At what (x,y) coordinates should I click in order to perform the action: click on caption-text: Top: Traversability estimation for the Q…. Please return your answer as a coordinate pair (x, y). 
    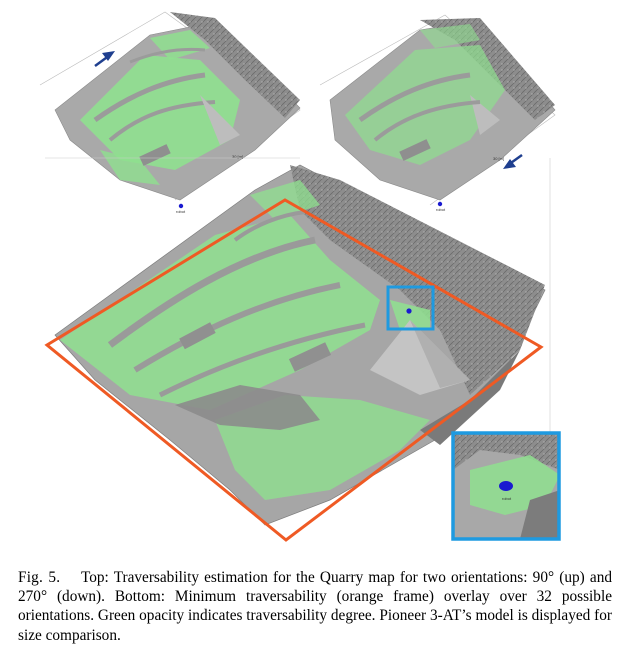
    Looking at the image, I should click on (315, 606).